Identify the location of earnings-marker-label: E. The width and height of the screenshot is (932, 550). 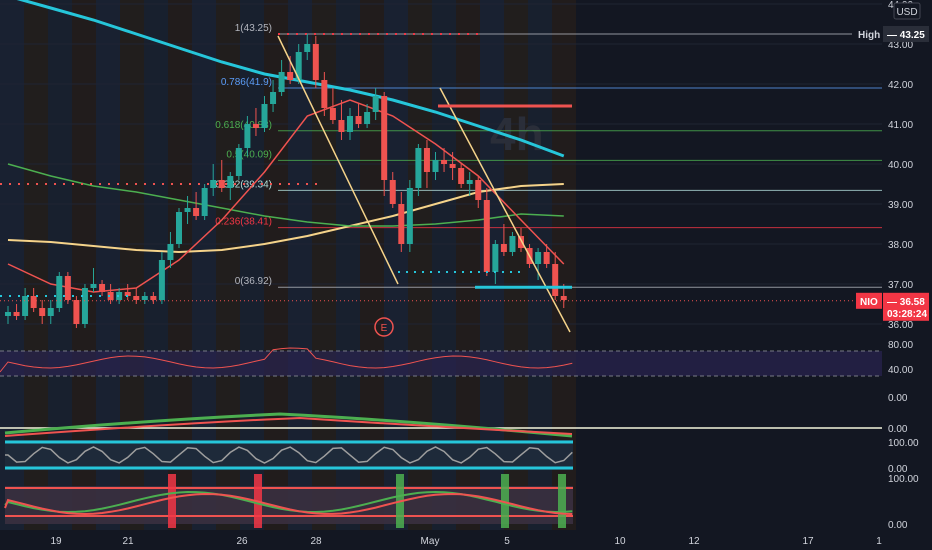
(384, 328).